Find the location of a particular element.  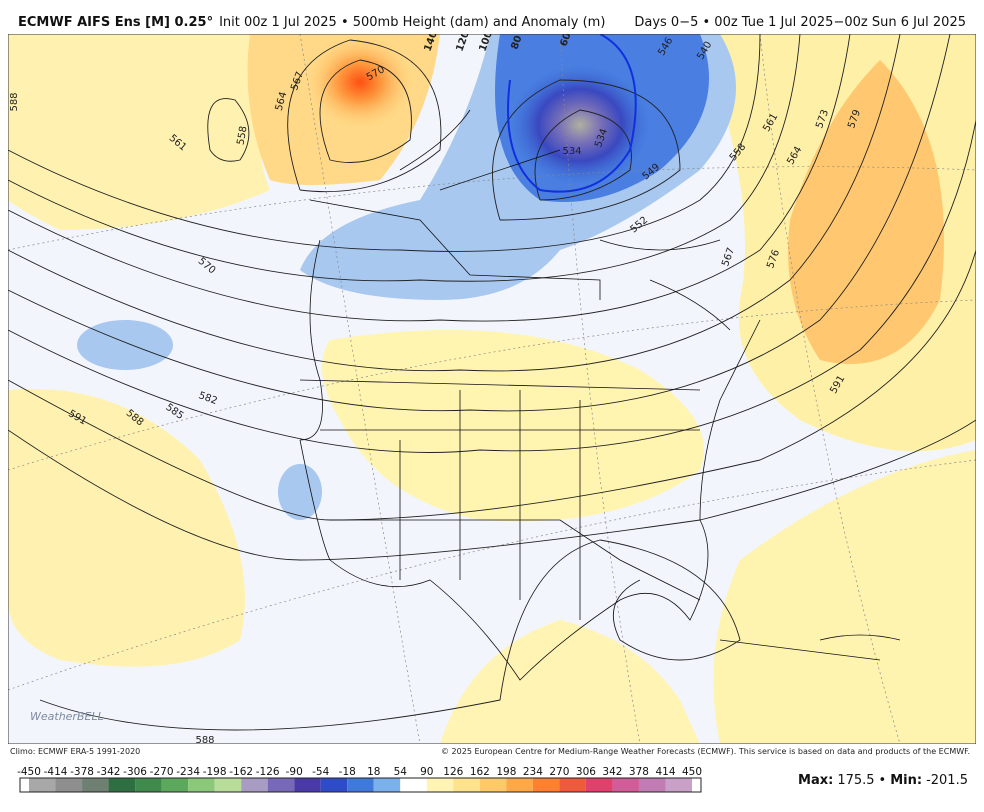

max-value: 175.5 is located at coordinates (855, 780).